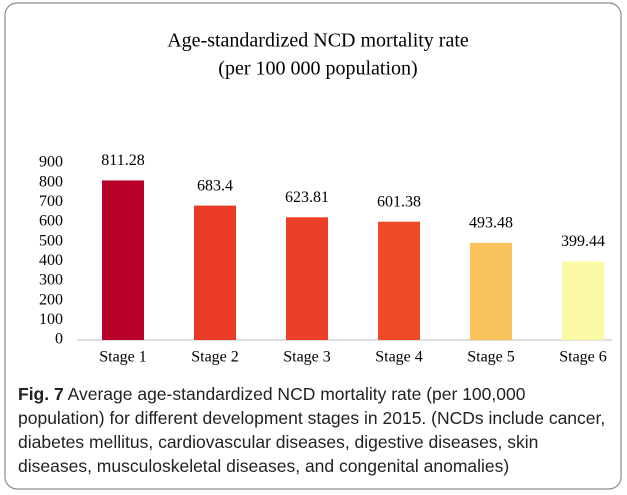  Describe the element at coordinates (399, 357) in the screenshot. I see `x-tick-label: Stage 4` at that location.